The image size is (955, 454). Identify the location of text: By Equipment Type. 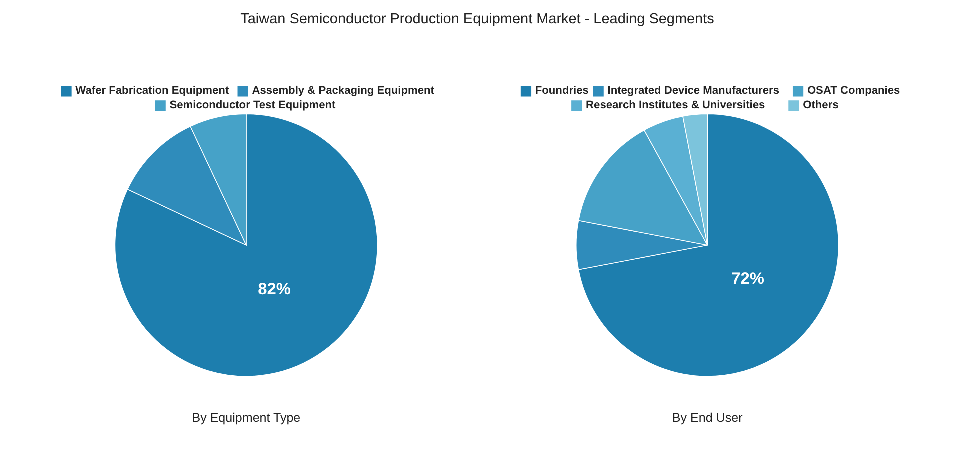
(246, 417).